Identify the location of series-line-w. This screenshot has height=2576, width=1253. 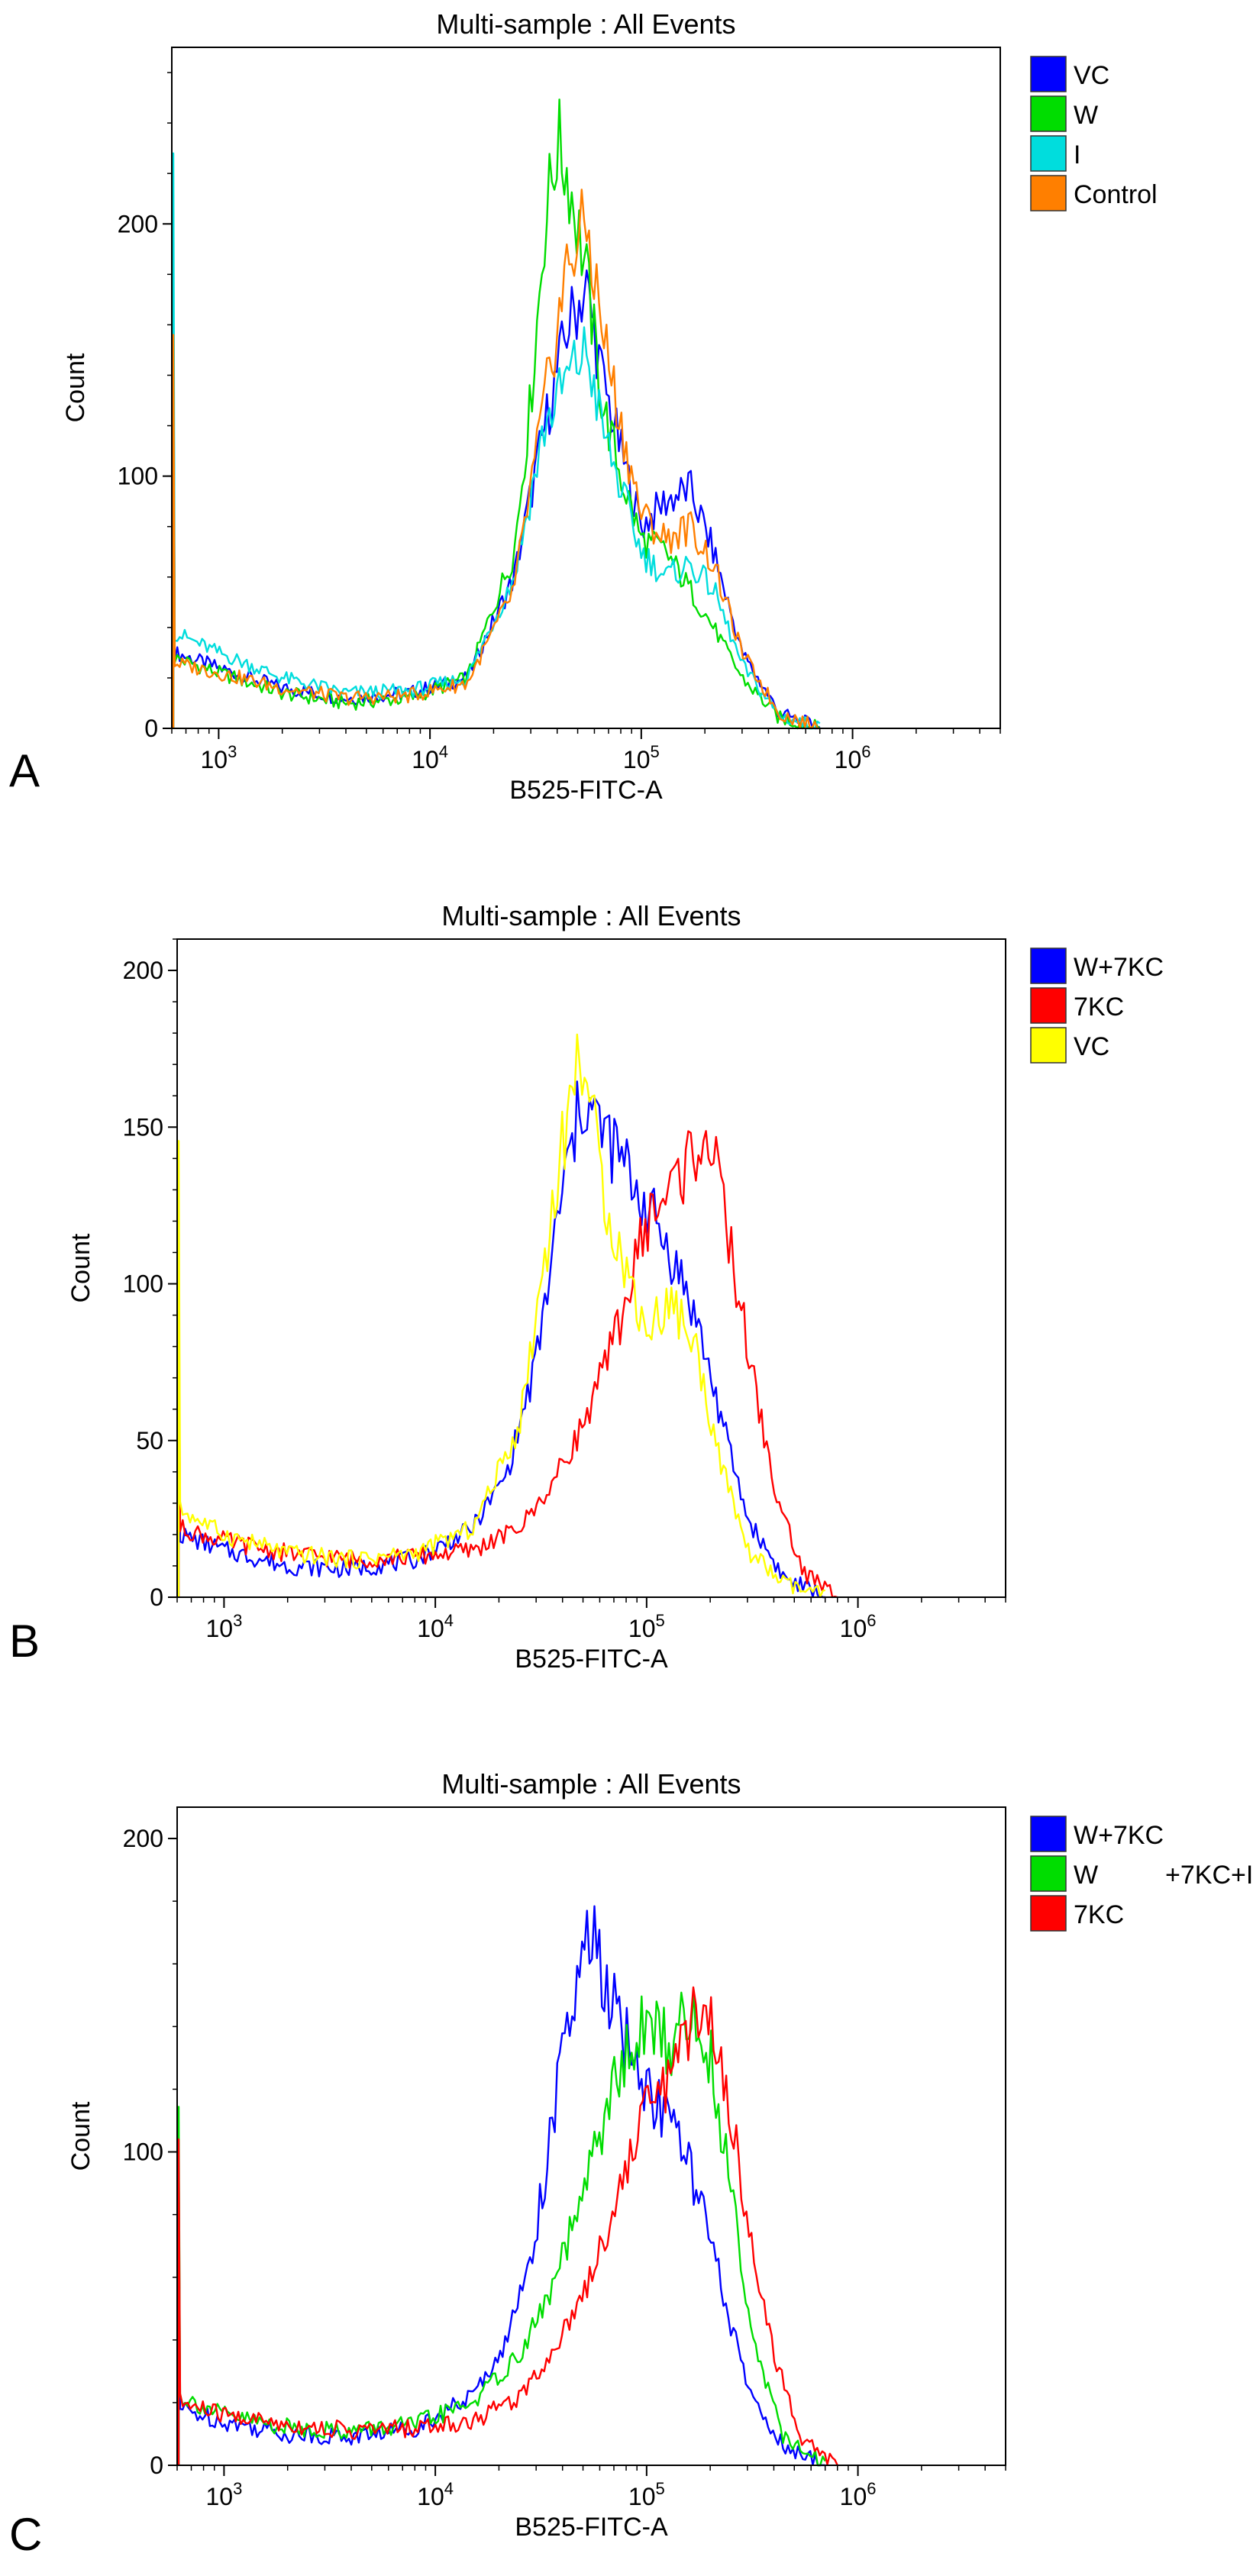
(496, 414).